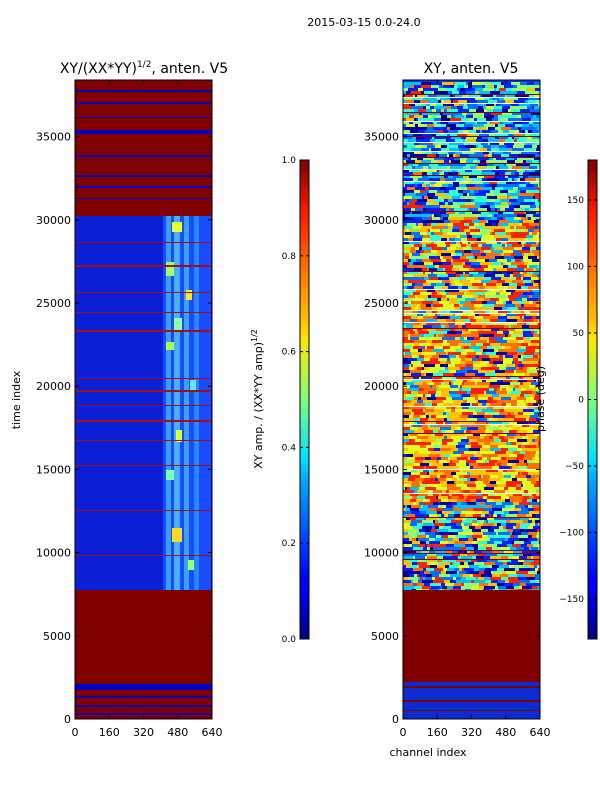  I want to click on figure-suptitle: 2015-03-15 0.0-24.0, so click(363, 22).